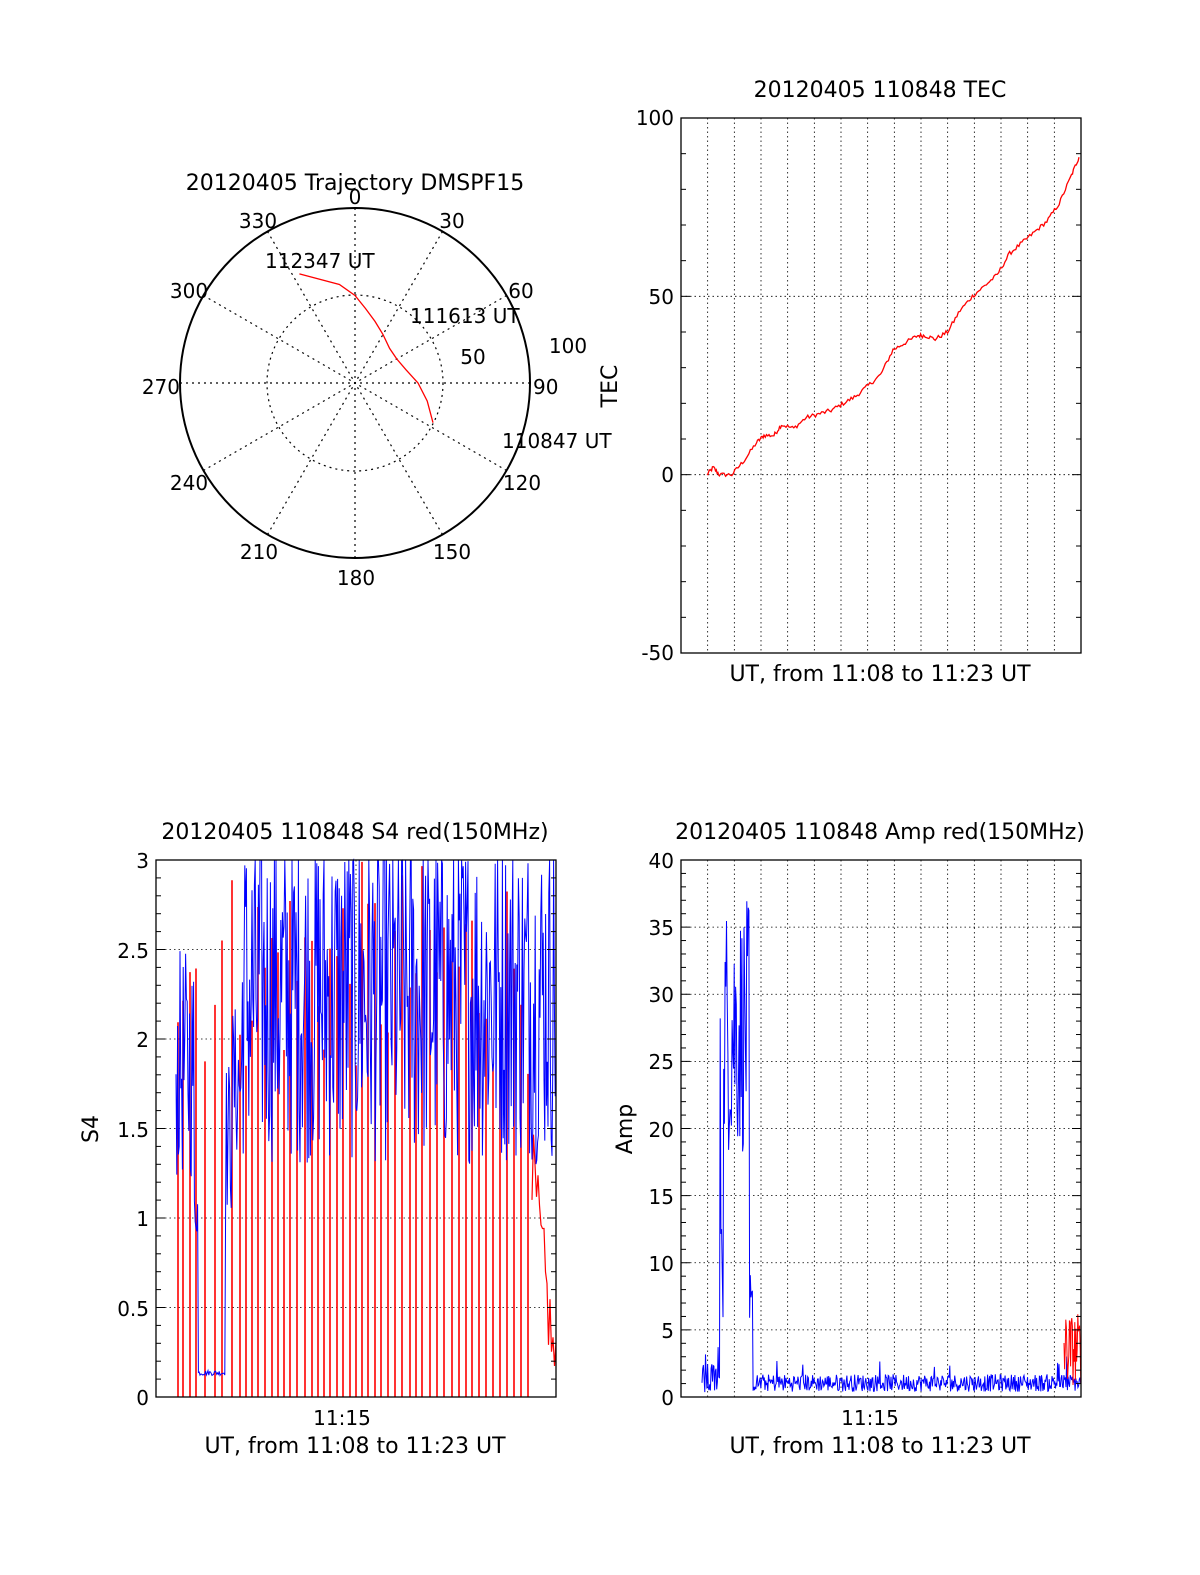 The width and height of the screenshot is (1200, 1575). What do you see at coordinates (142, 1219) in the screenshot?
I see `s4-ytick-1: 1` at bounding box center [142, 1219].